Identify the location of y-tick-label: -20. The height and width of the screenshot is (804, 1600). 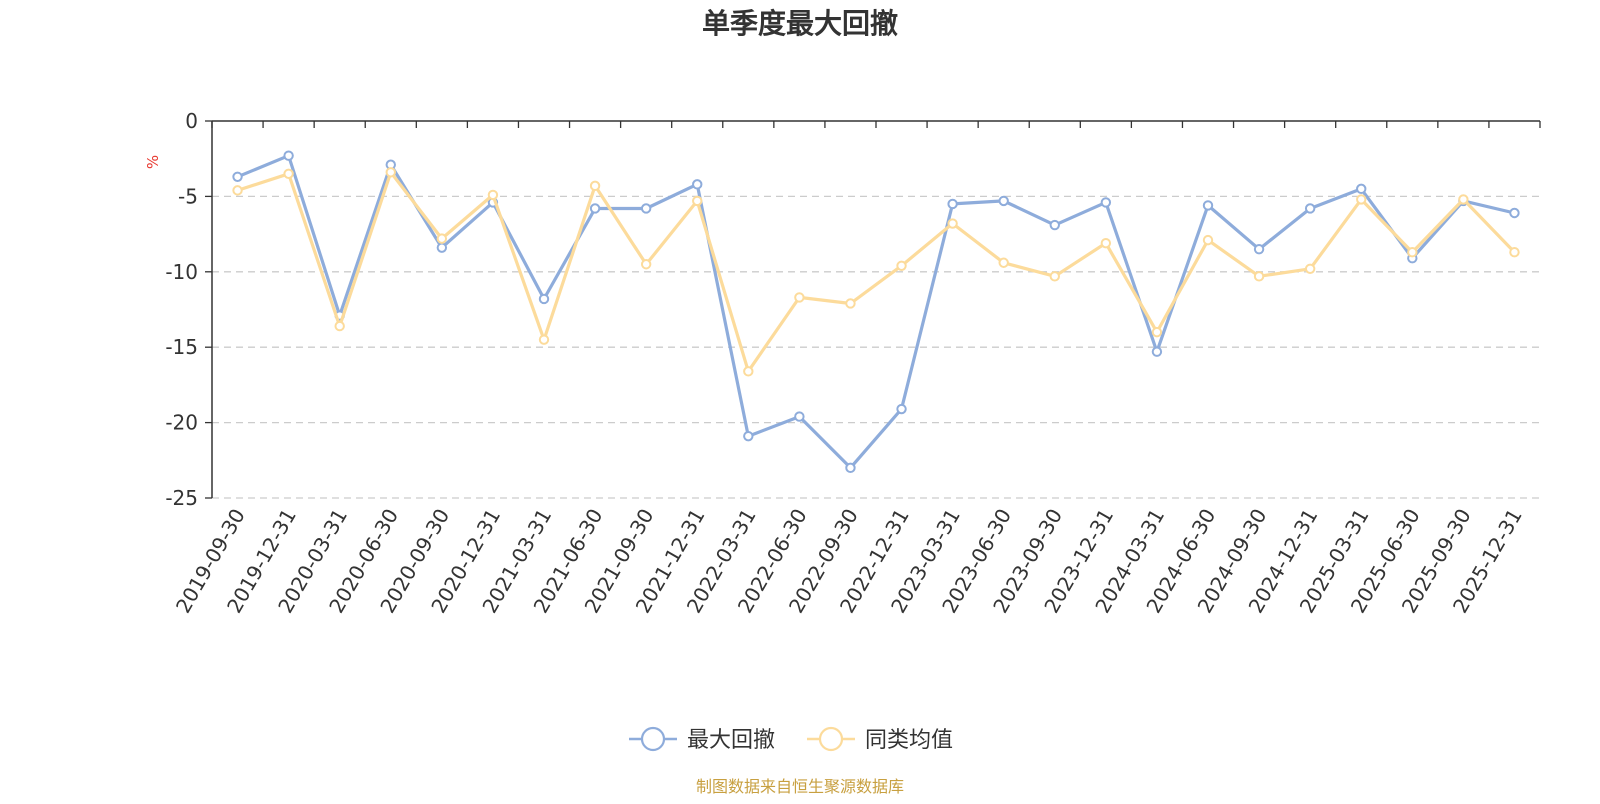
(181, 423).